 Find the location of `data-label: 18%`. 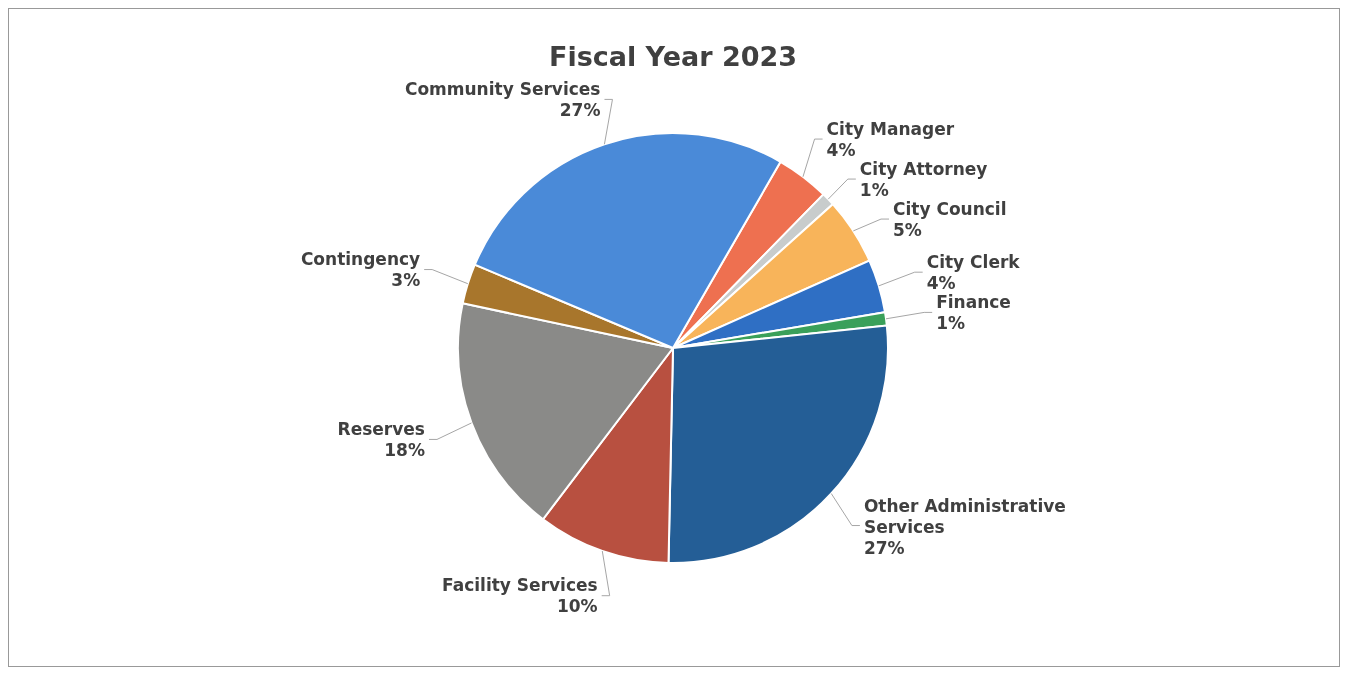

data-label: 18% is located at coordinates (404, 449).